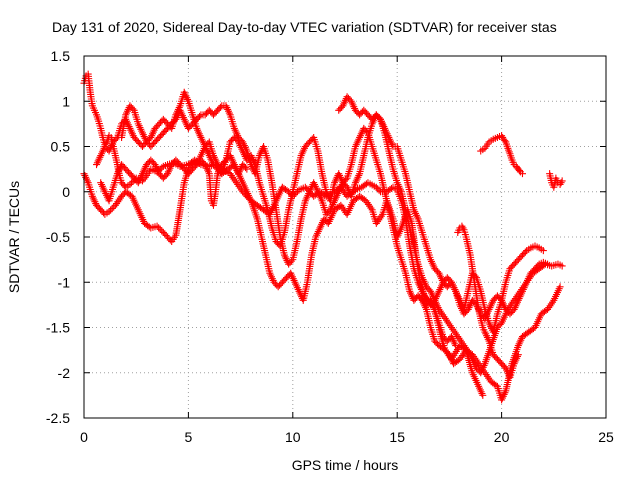 The height and width of the screenshot is (480, 640). Describe the element at coordinates (501, 155) in the screenshot. I see `series-track-i` at that location.